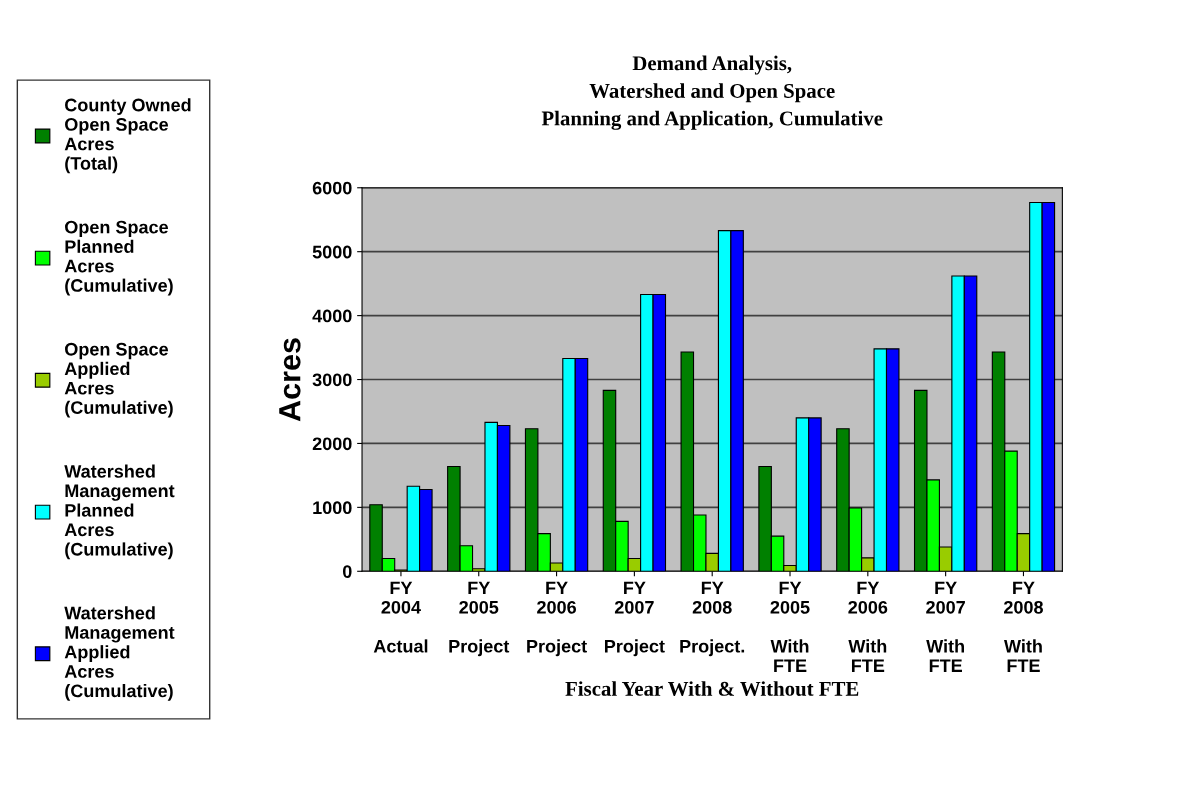 The image size is (1187, 799). What do you see at coordinates (290, 380) in the screenshot?
I see `y-axis-title: Acres` at bounding box center [290, 380].